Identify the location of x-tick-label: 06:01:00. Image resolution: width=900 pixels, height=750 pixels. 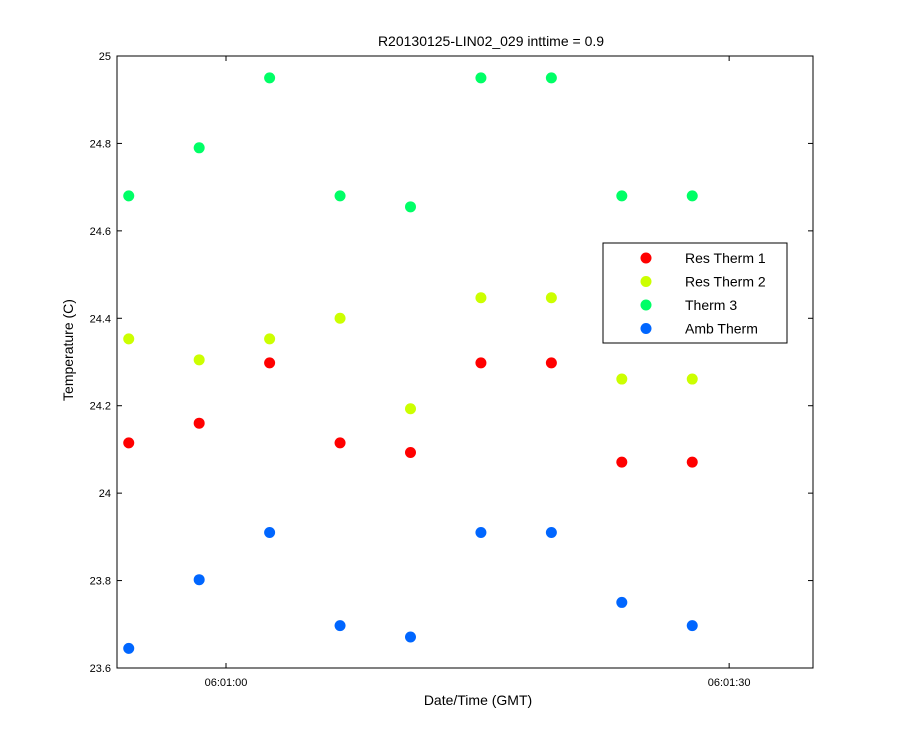
(226, 683).